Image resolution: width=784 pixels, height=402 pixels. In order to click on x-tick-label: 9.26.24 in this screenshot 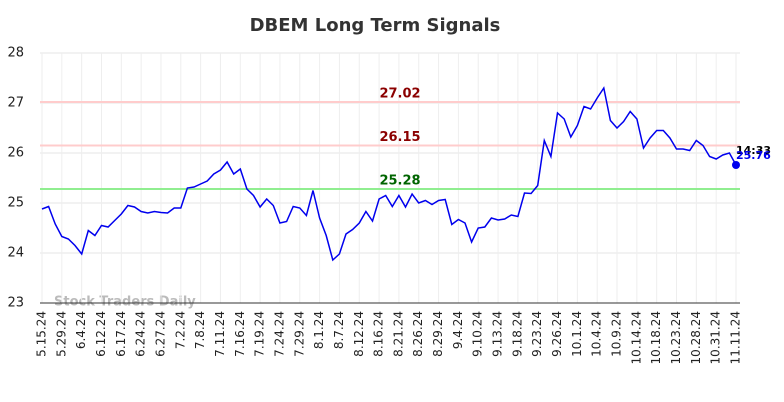, I will do `click(557, 334)`.